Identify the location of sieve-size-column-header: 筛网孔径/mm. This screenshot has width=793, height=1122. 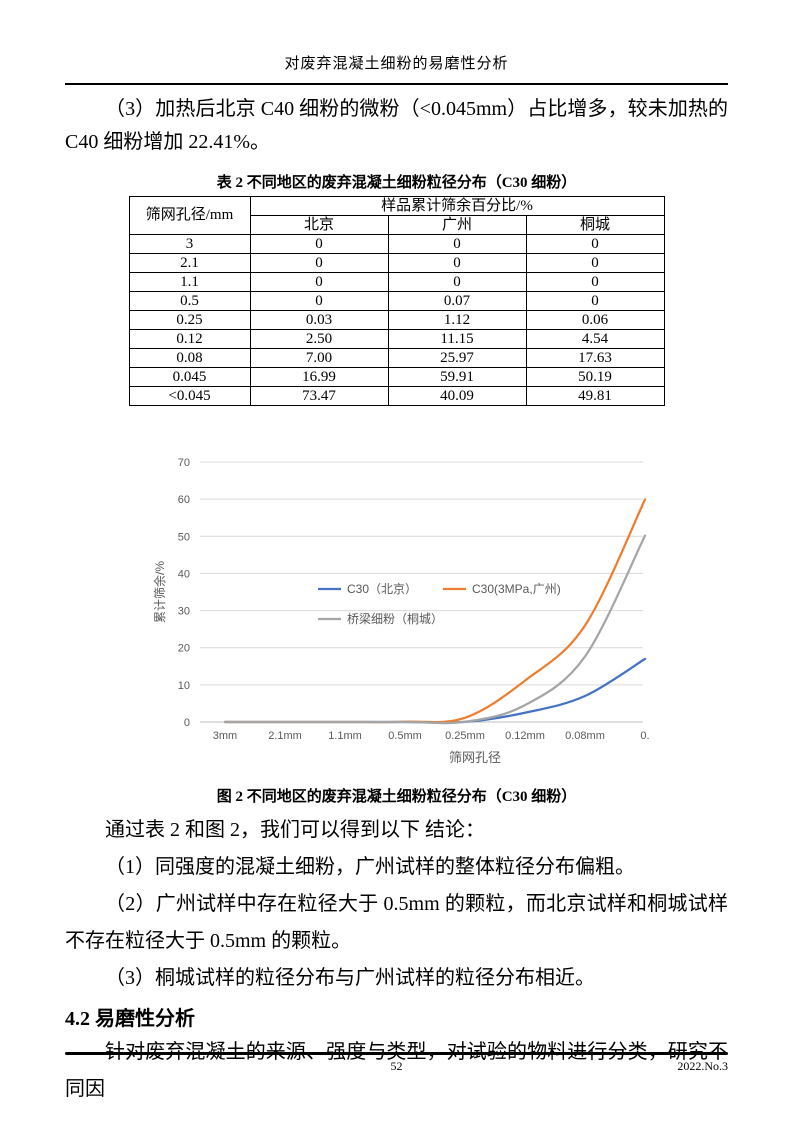
(189, 215).